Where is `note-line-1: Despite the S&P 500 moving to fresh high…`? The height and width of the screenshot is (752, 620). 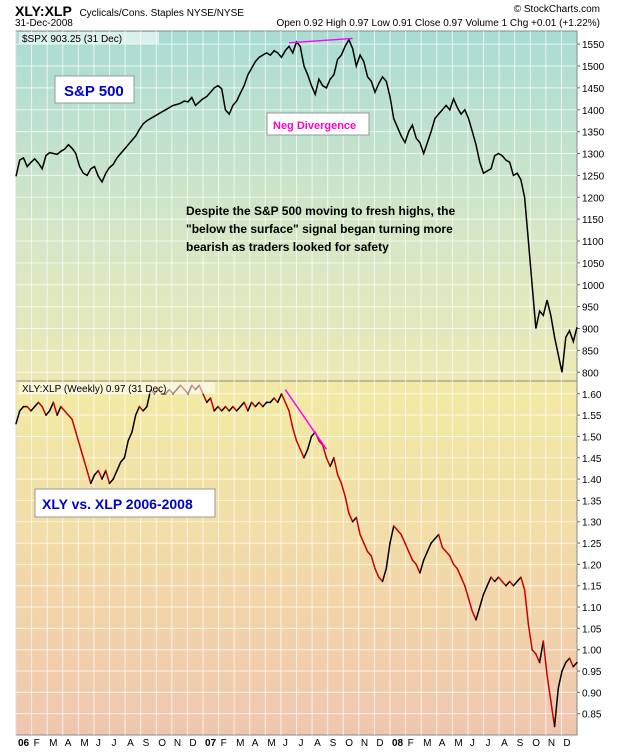
note-line-1: Despite the S&P 500 moving to fresh high… is located at coordinates (320, 211).